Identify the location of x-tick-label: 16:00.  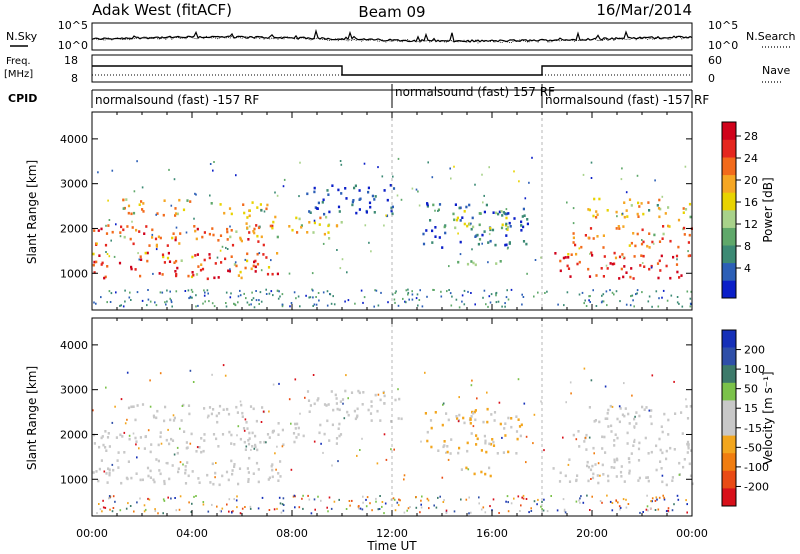
(492, 533).